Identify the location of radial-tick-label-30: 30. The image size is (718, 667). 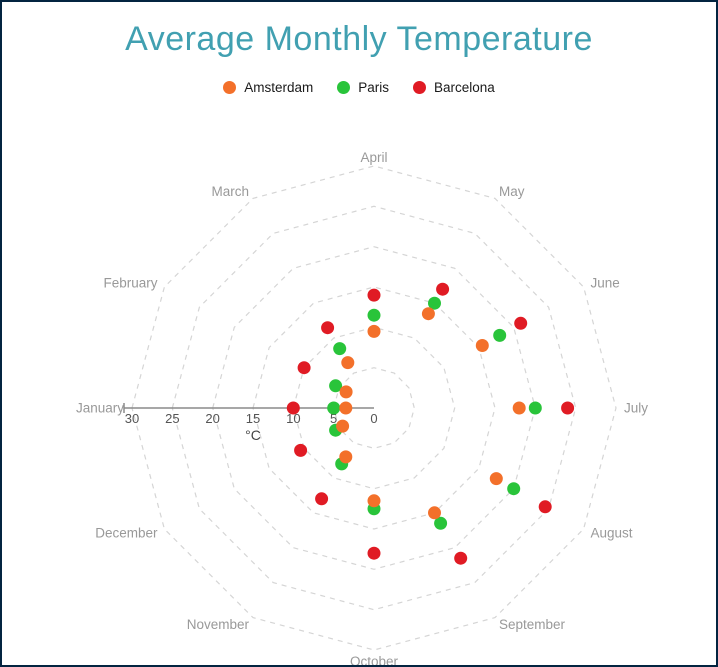
(132, 418).